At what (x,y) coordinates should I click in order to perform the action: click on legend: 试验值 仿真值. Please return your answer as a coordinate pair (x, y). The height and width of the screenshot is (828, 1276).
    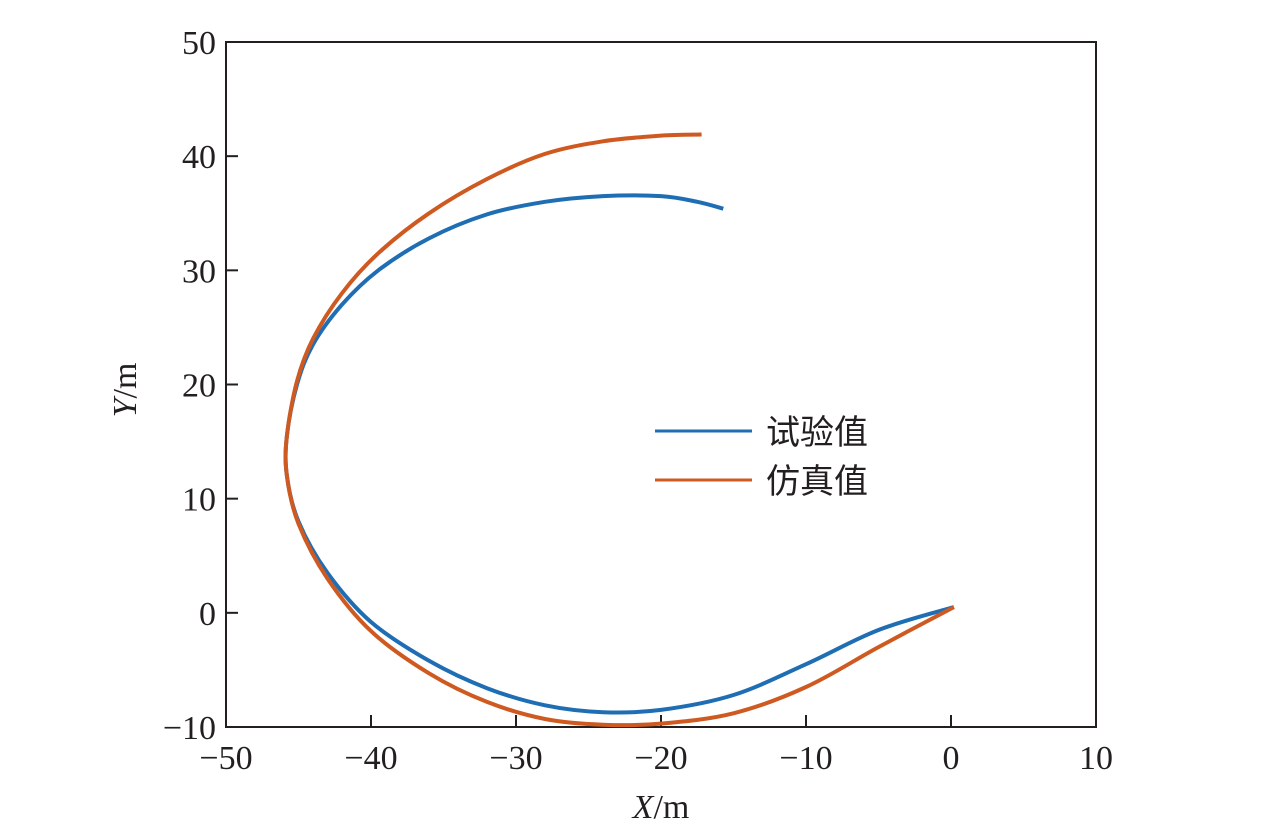
    Looking at the image, I should click on (761, 457).